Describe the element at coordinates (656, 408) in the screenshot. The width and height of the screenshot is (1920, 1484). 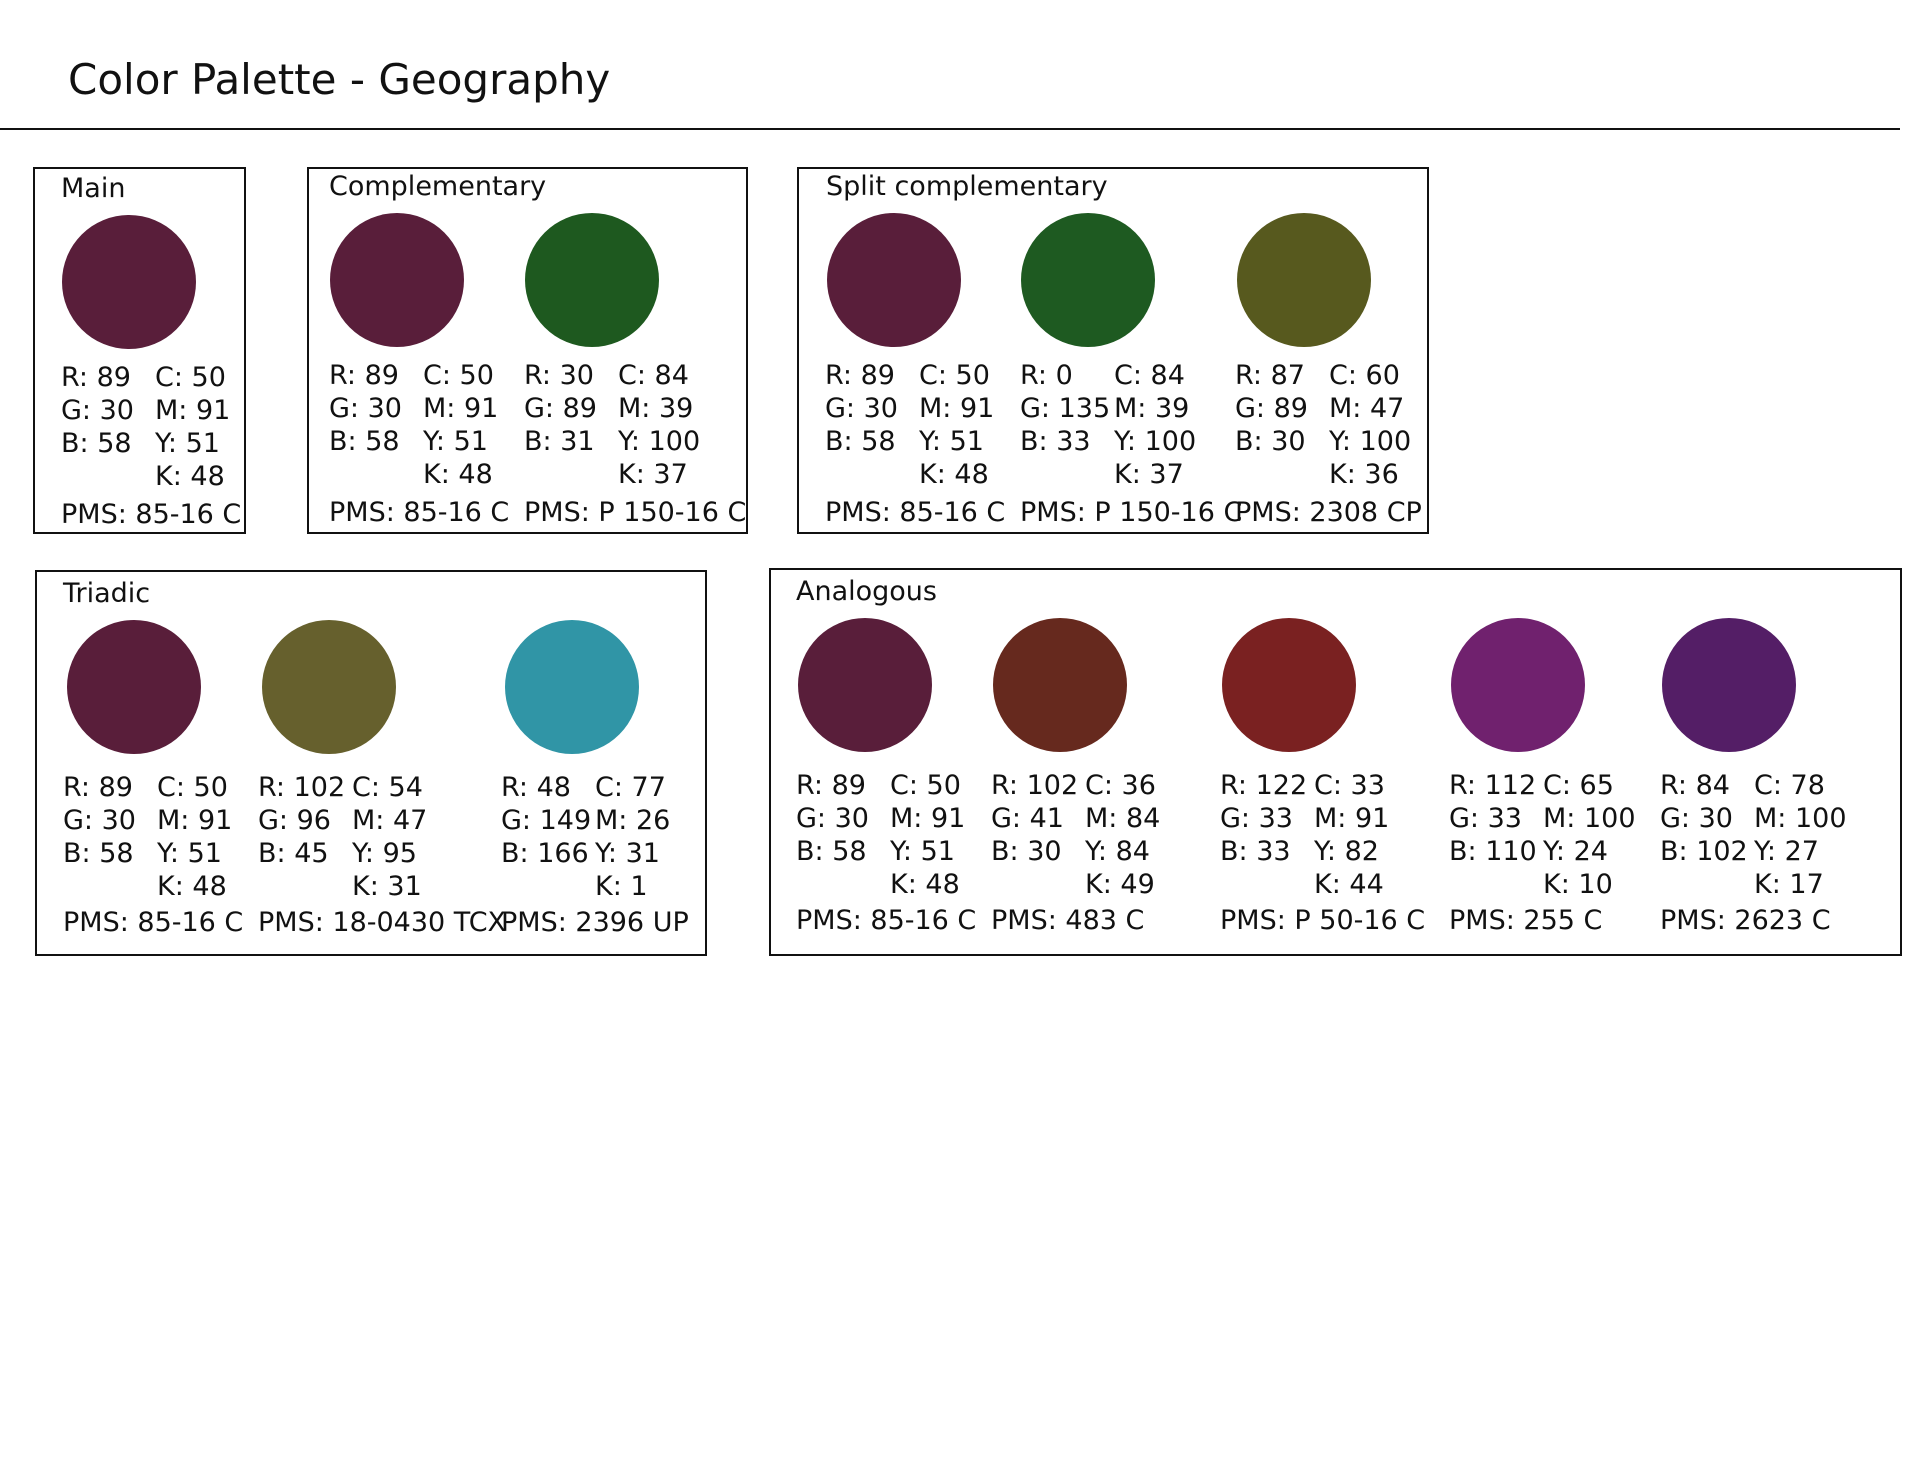
I see `magenta-value: M: 39` at that location.